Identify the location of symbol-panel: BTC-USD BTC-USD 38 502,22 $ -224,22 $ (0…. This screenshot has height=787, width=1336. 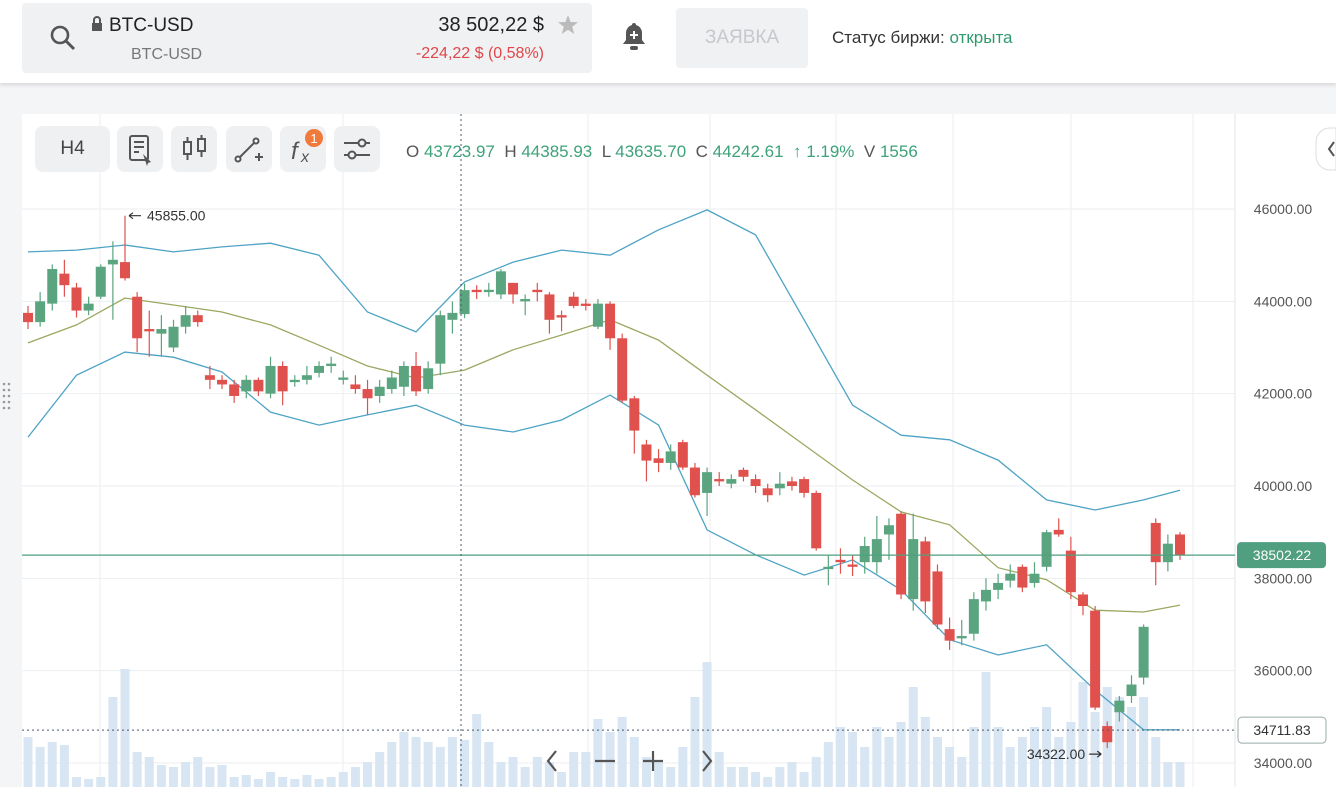
(307, 38).